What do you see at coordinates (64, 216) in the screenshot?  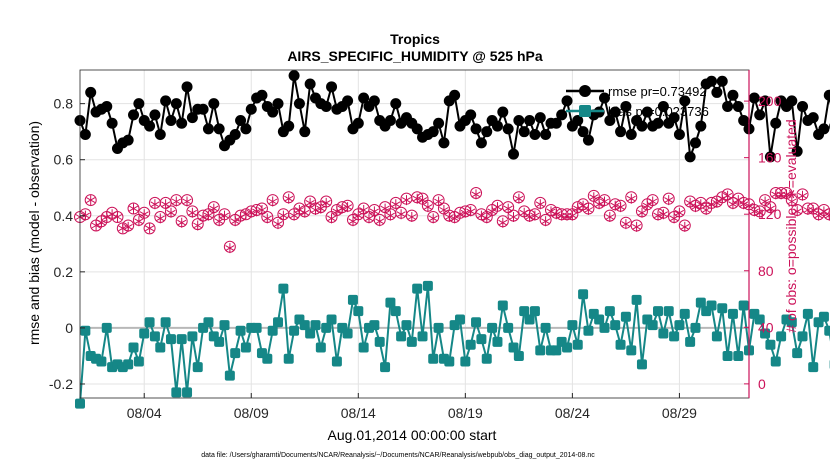 I see `y-tick-label-left: 0.4` at bounding box center [64, 216].